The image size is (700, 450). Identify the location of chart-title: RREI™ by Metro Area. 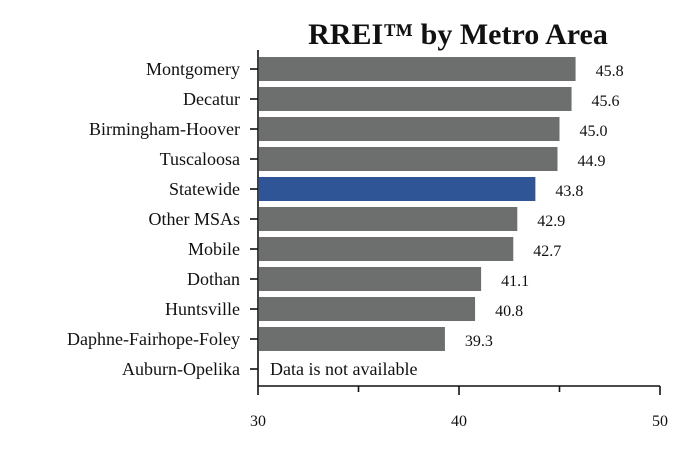
(458, 34).